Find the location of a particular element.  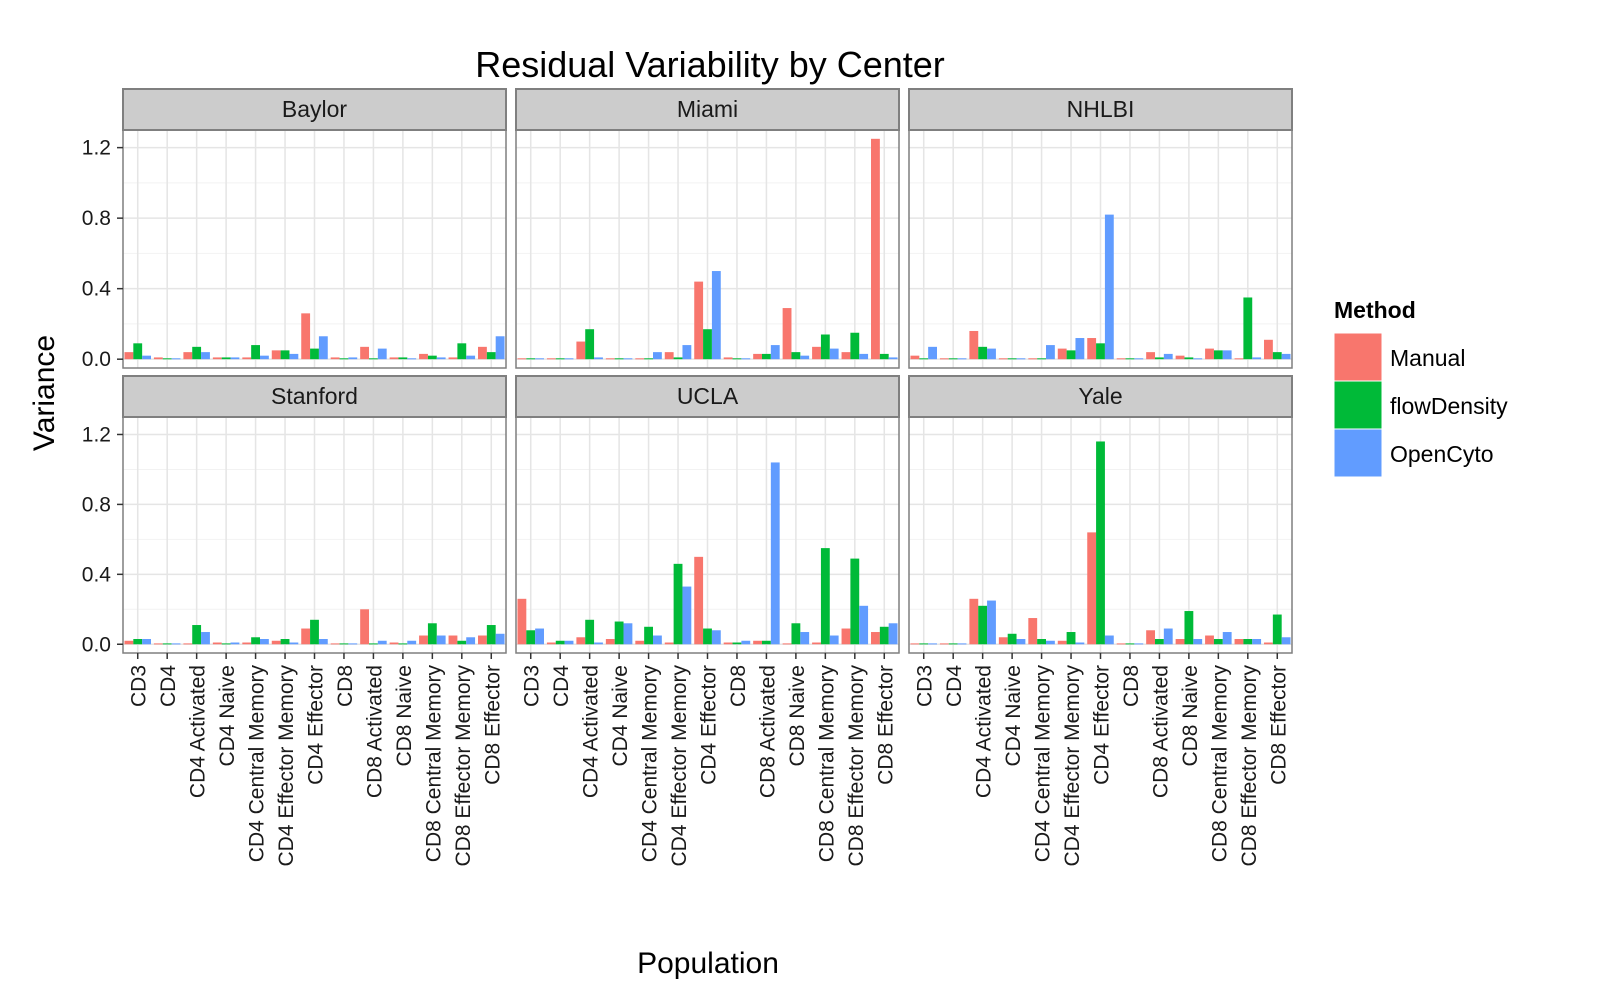

bar-baylor-manual-cd8-effector-memory is located at coordinates (453, 358).